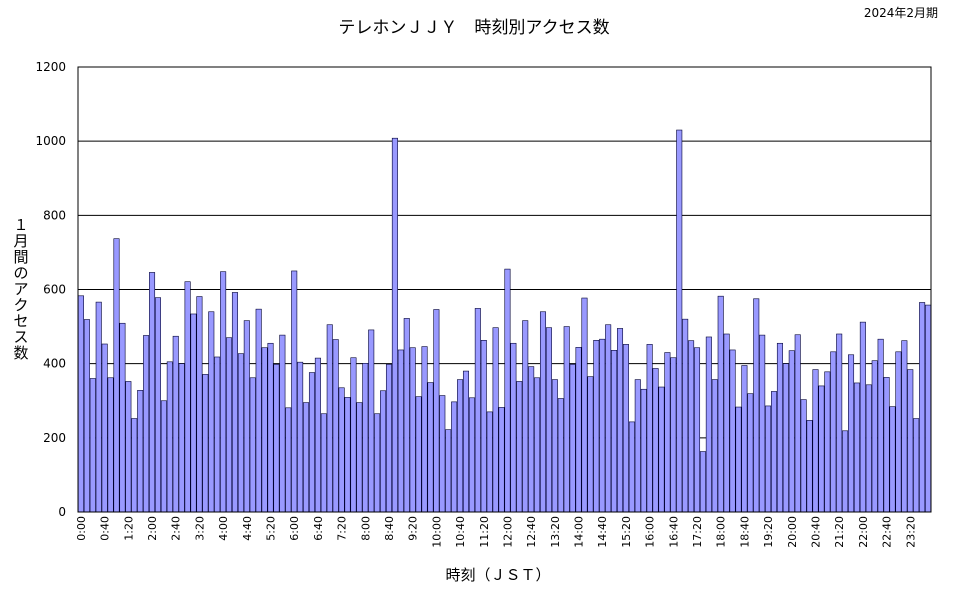 The image size is (970, 594). Describe the element at coordinates (792, 532) in the screenshot. I see `x-tick-label: 20:00` at that location.